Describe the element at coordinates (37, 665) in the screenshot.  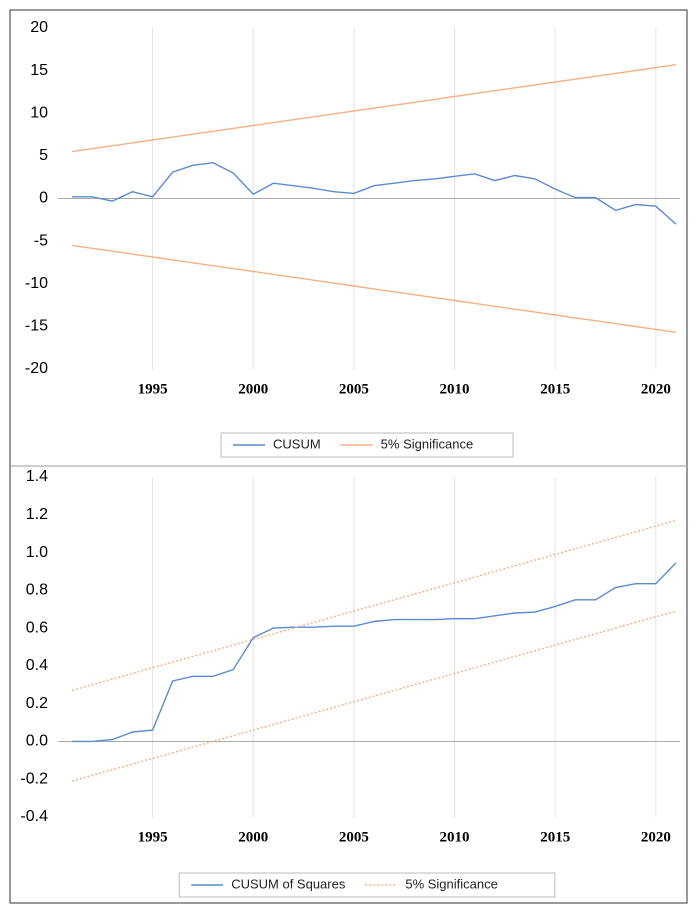
I see `y-tick-label: 0.4` at that location.